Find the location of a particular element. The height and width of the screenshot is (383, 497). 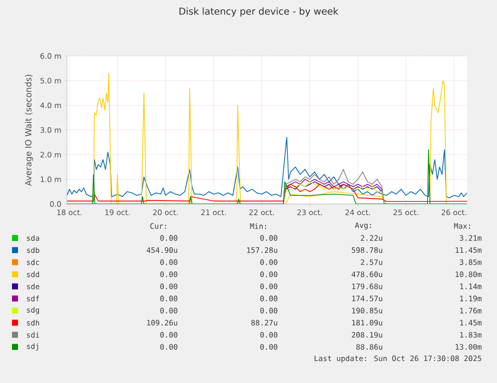

y-axis-title: Average IO Wait (seconds) is located at coordinates (29, 130).